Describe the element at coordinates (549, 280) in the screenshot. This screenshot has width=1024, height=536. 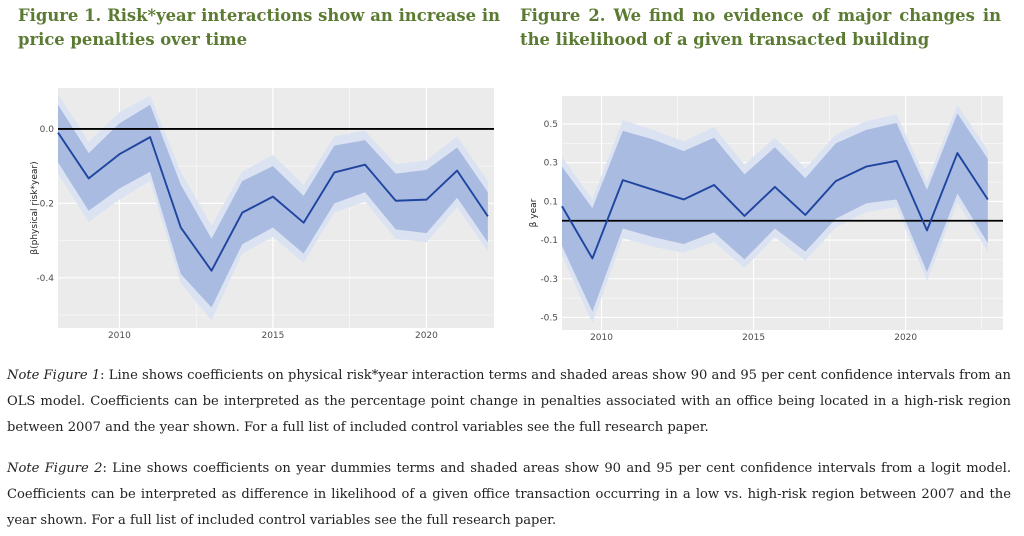
I see `figure2-ytick-label: -0.3` at that location.